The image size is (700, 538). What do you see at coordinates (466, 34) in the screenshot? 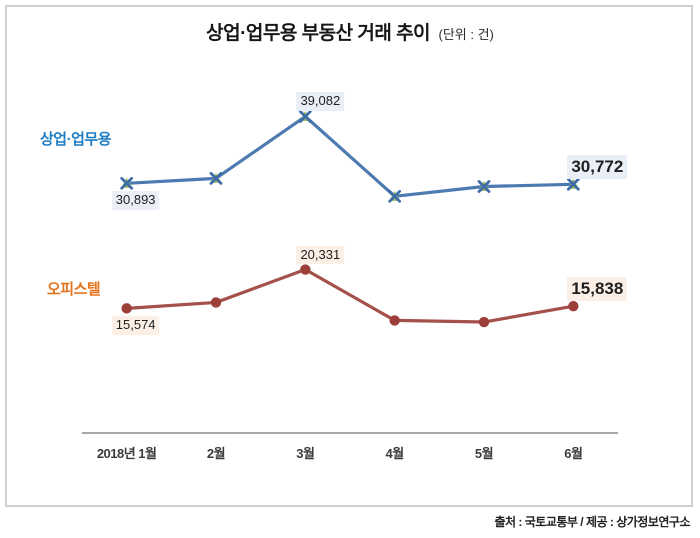
I see `chart-title-unit: (단위 : 건)` at bounding box center [466, 34].